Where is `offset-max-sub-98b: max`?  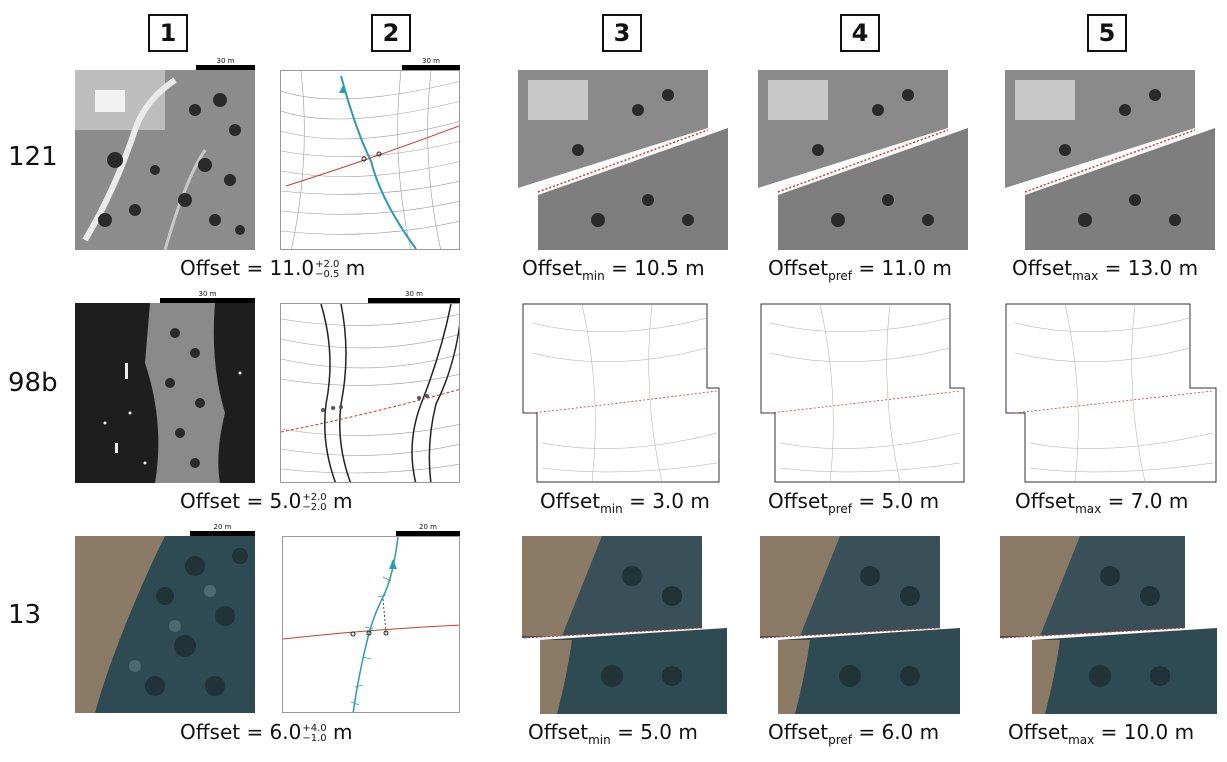
offset-max-sub-98b: max is located at coordinates (1088, 509).